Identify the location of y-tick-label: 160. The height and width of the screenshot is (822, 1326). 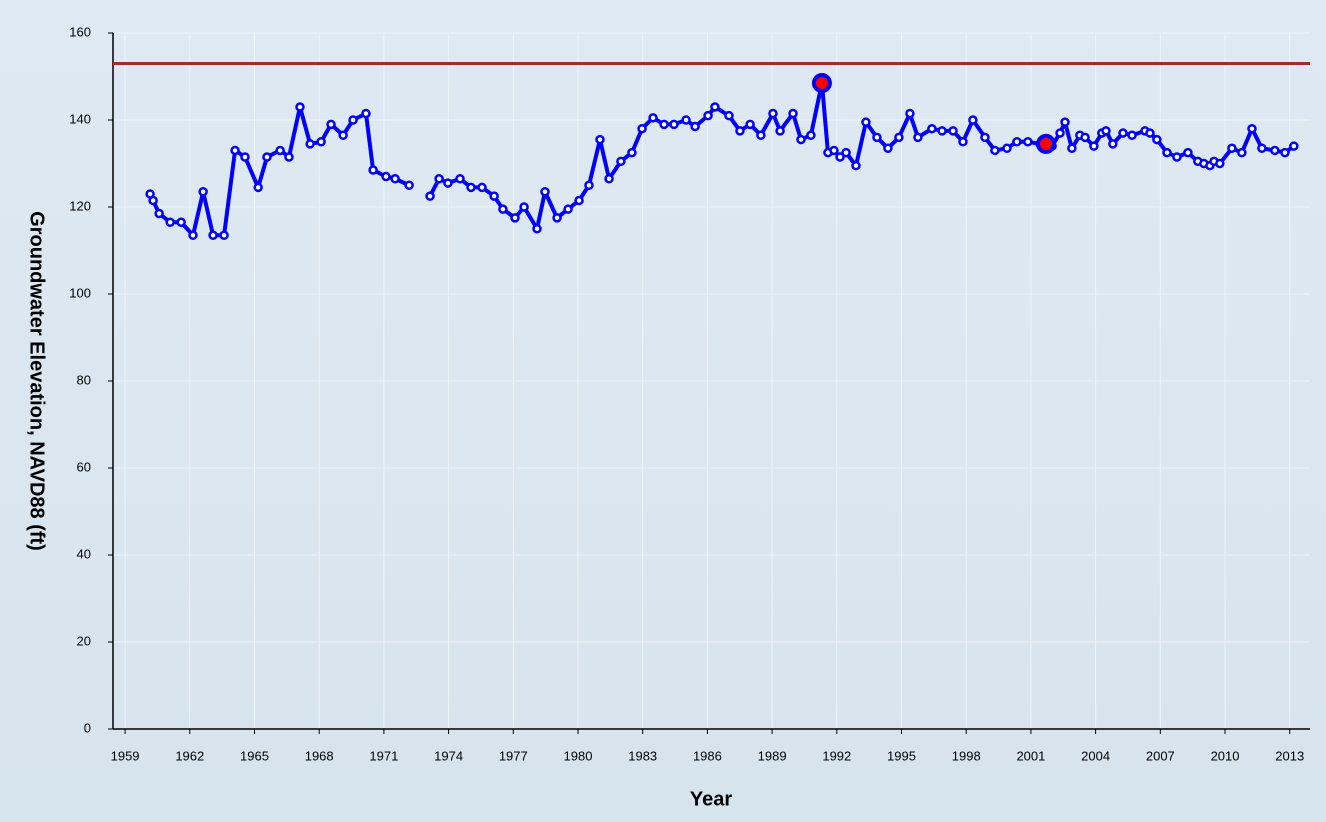
(80, 31).